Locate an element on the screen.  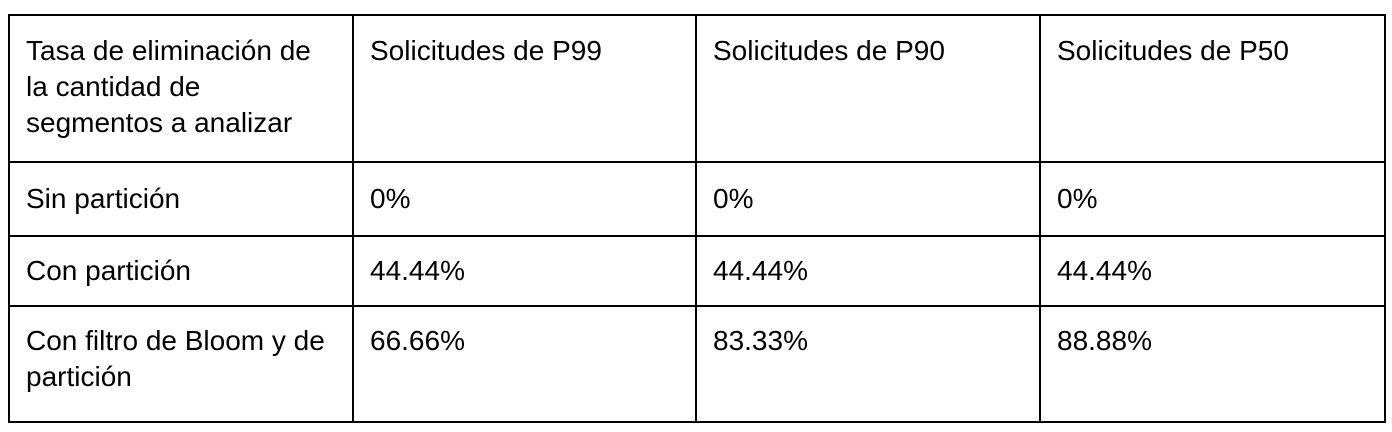
value-cell-p50: 0% is located at coordinates (1212, 199).